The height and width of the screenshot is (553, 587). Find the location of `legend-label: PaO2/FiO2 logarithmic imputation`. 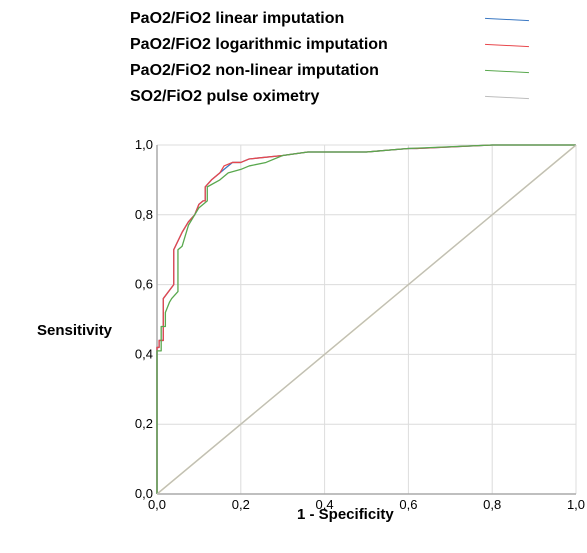

legend-label: PaO2/FiO2 logarithmic imputation is located at coordinates (259, 44).